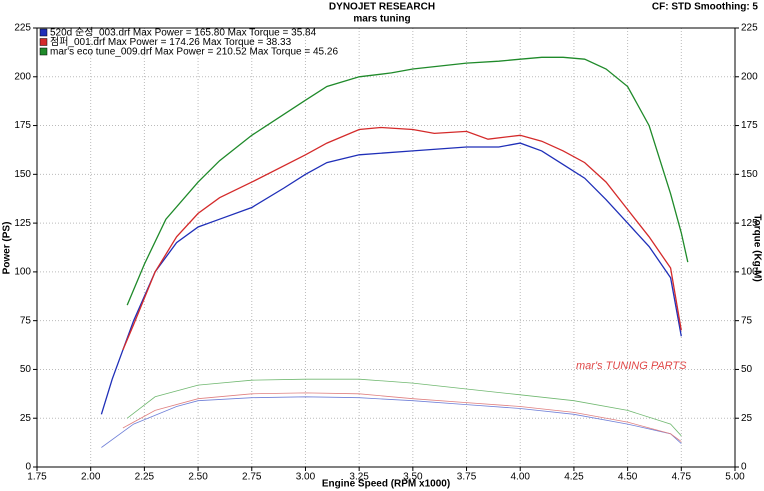 Image resolution: width=764 pixels, height=491 pixels. Describe the element at coordinates (705, 7) in the screenshot. I see `corner-note: CF: STD Smoothing: 5` at that location.